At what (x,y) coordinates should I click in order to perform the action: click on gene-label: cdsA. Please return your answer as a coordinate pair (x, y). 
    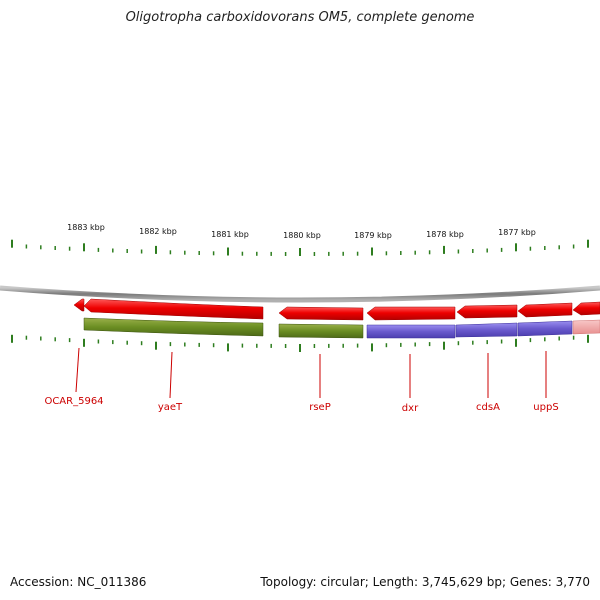
    Looking at the image, I should click on (488, 407).